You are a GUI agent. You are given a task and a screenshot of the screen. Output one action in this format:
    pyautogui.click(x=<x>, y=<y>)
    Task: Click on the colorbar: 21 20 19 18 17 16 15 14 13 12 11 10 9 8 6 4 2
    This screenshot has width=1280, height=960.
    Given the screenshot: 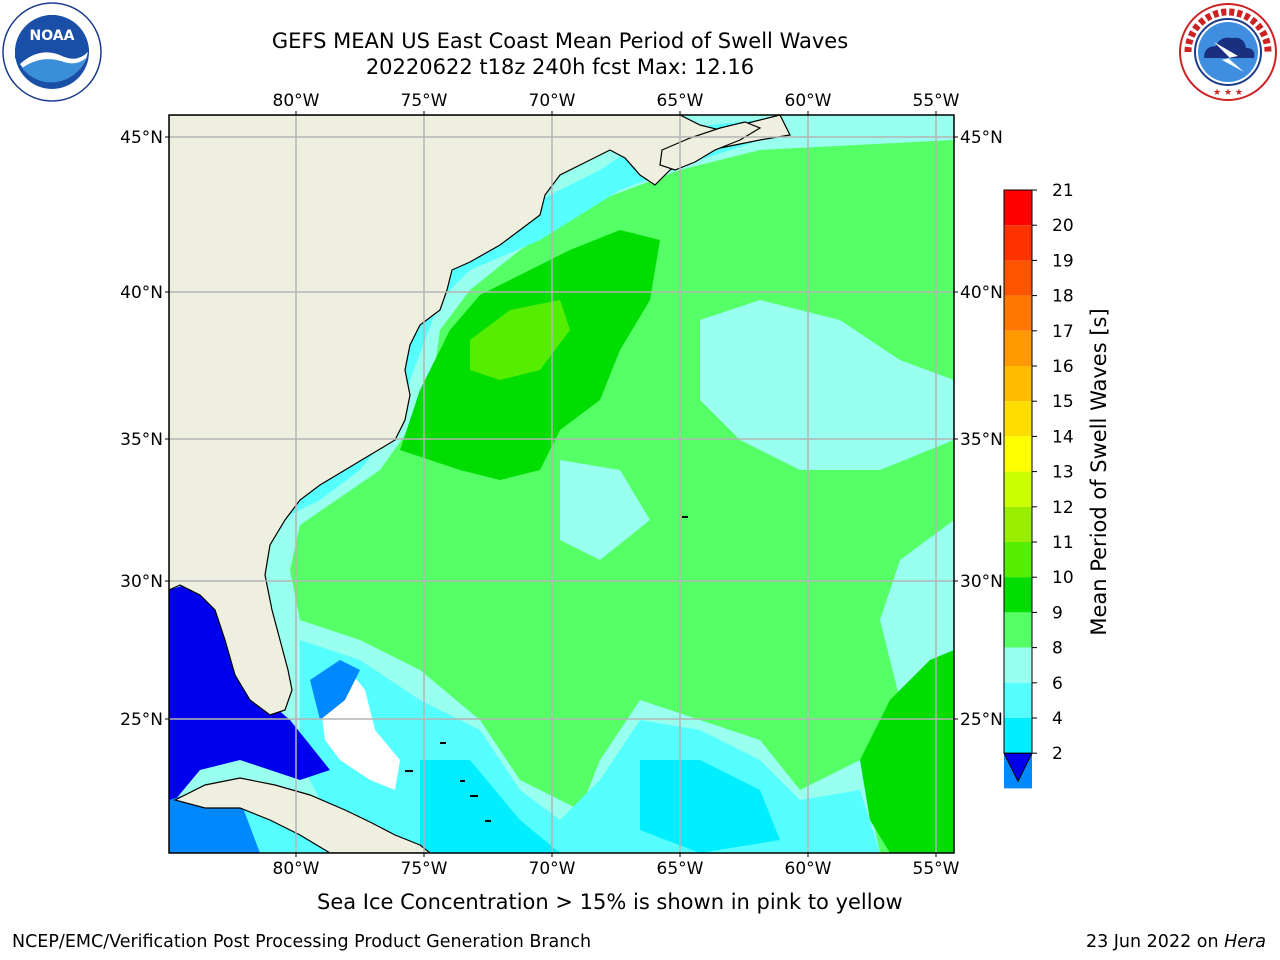 What is the action you would take?
    pyautogui.click(x=1038, y=485)
    